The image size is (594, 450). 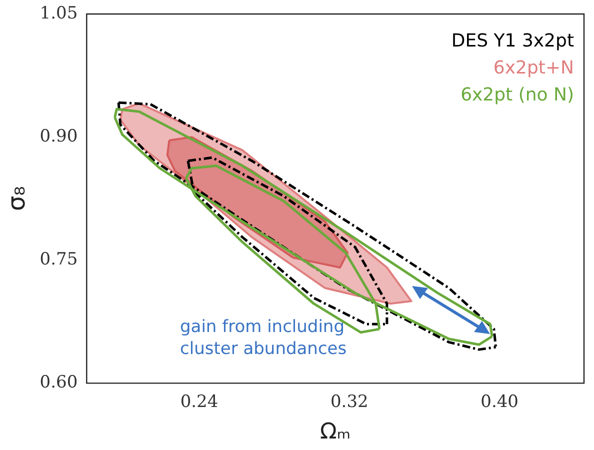 I want to click on y-tick-label: 0.90, so click(x=59, y=136).